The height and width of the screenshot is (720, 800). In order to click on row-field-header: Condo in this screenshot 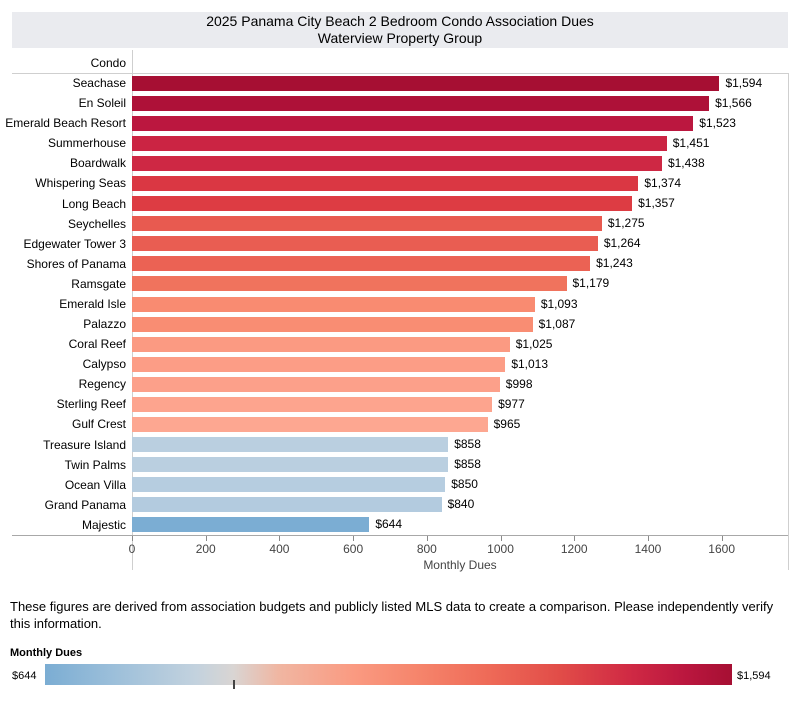, I will do `click(108, 63)`.